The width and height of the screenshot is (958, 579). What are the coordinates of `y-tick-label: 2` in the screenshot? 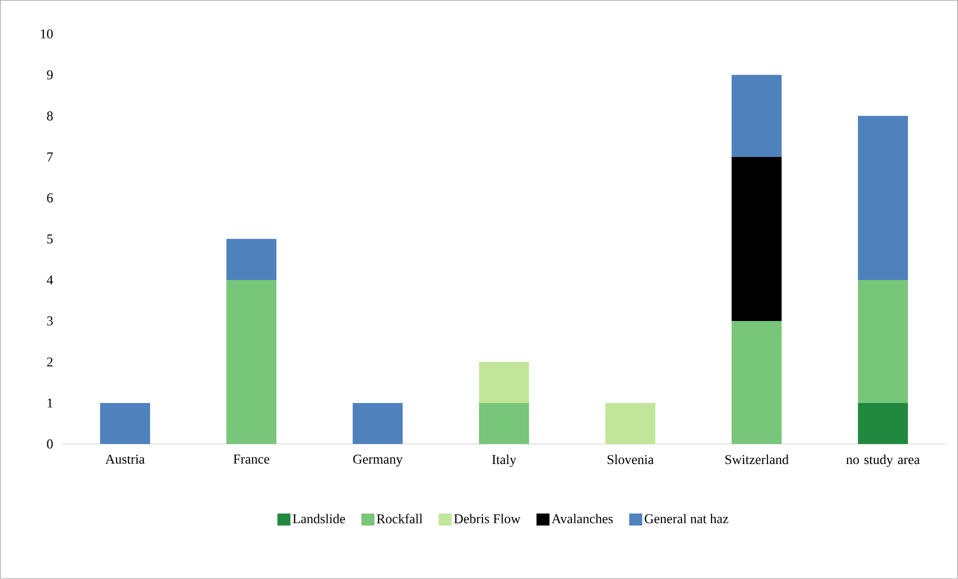 It's located at (49, 362).